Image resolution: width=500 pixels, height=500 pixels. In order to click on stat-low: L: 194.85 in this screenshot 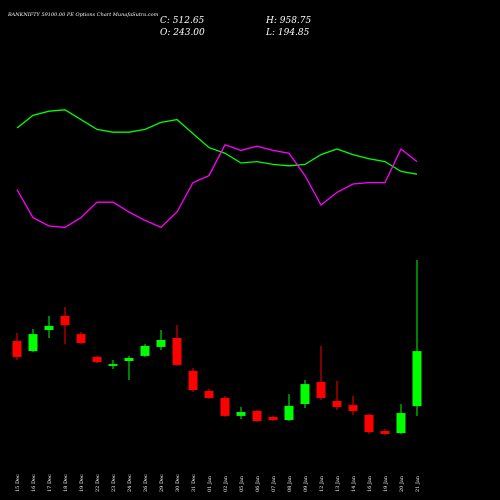, I will do `click(287, 33)`.